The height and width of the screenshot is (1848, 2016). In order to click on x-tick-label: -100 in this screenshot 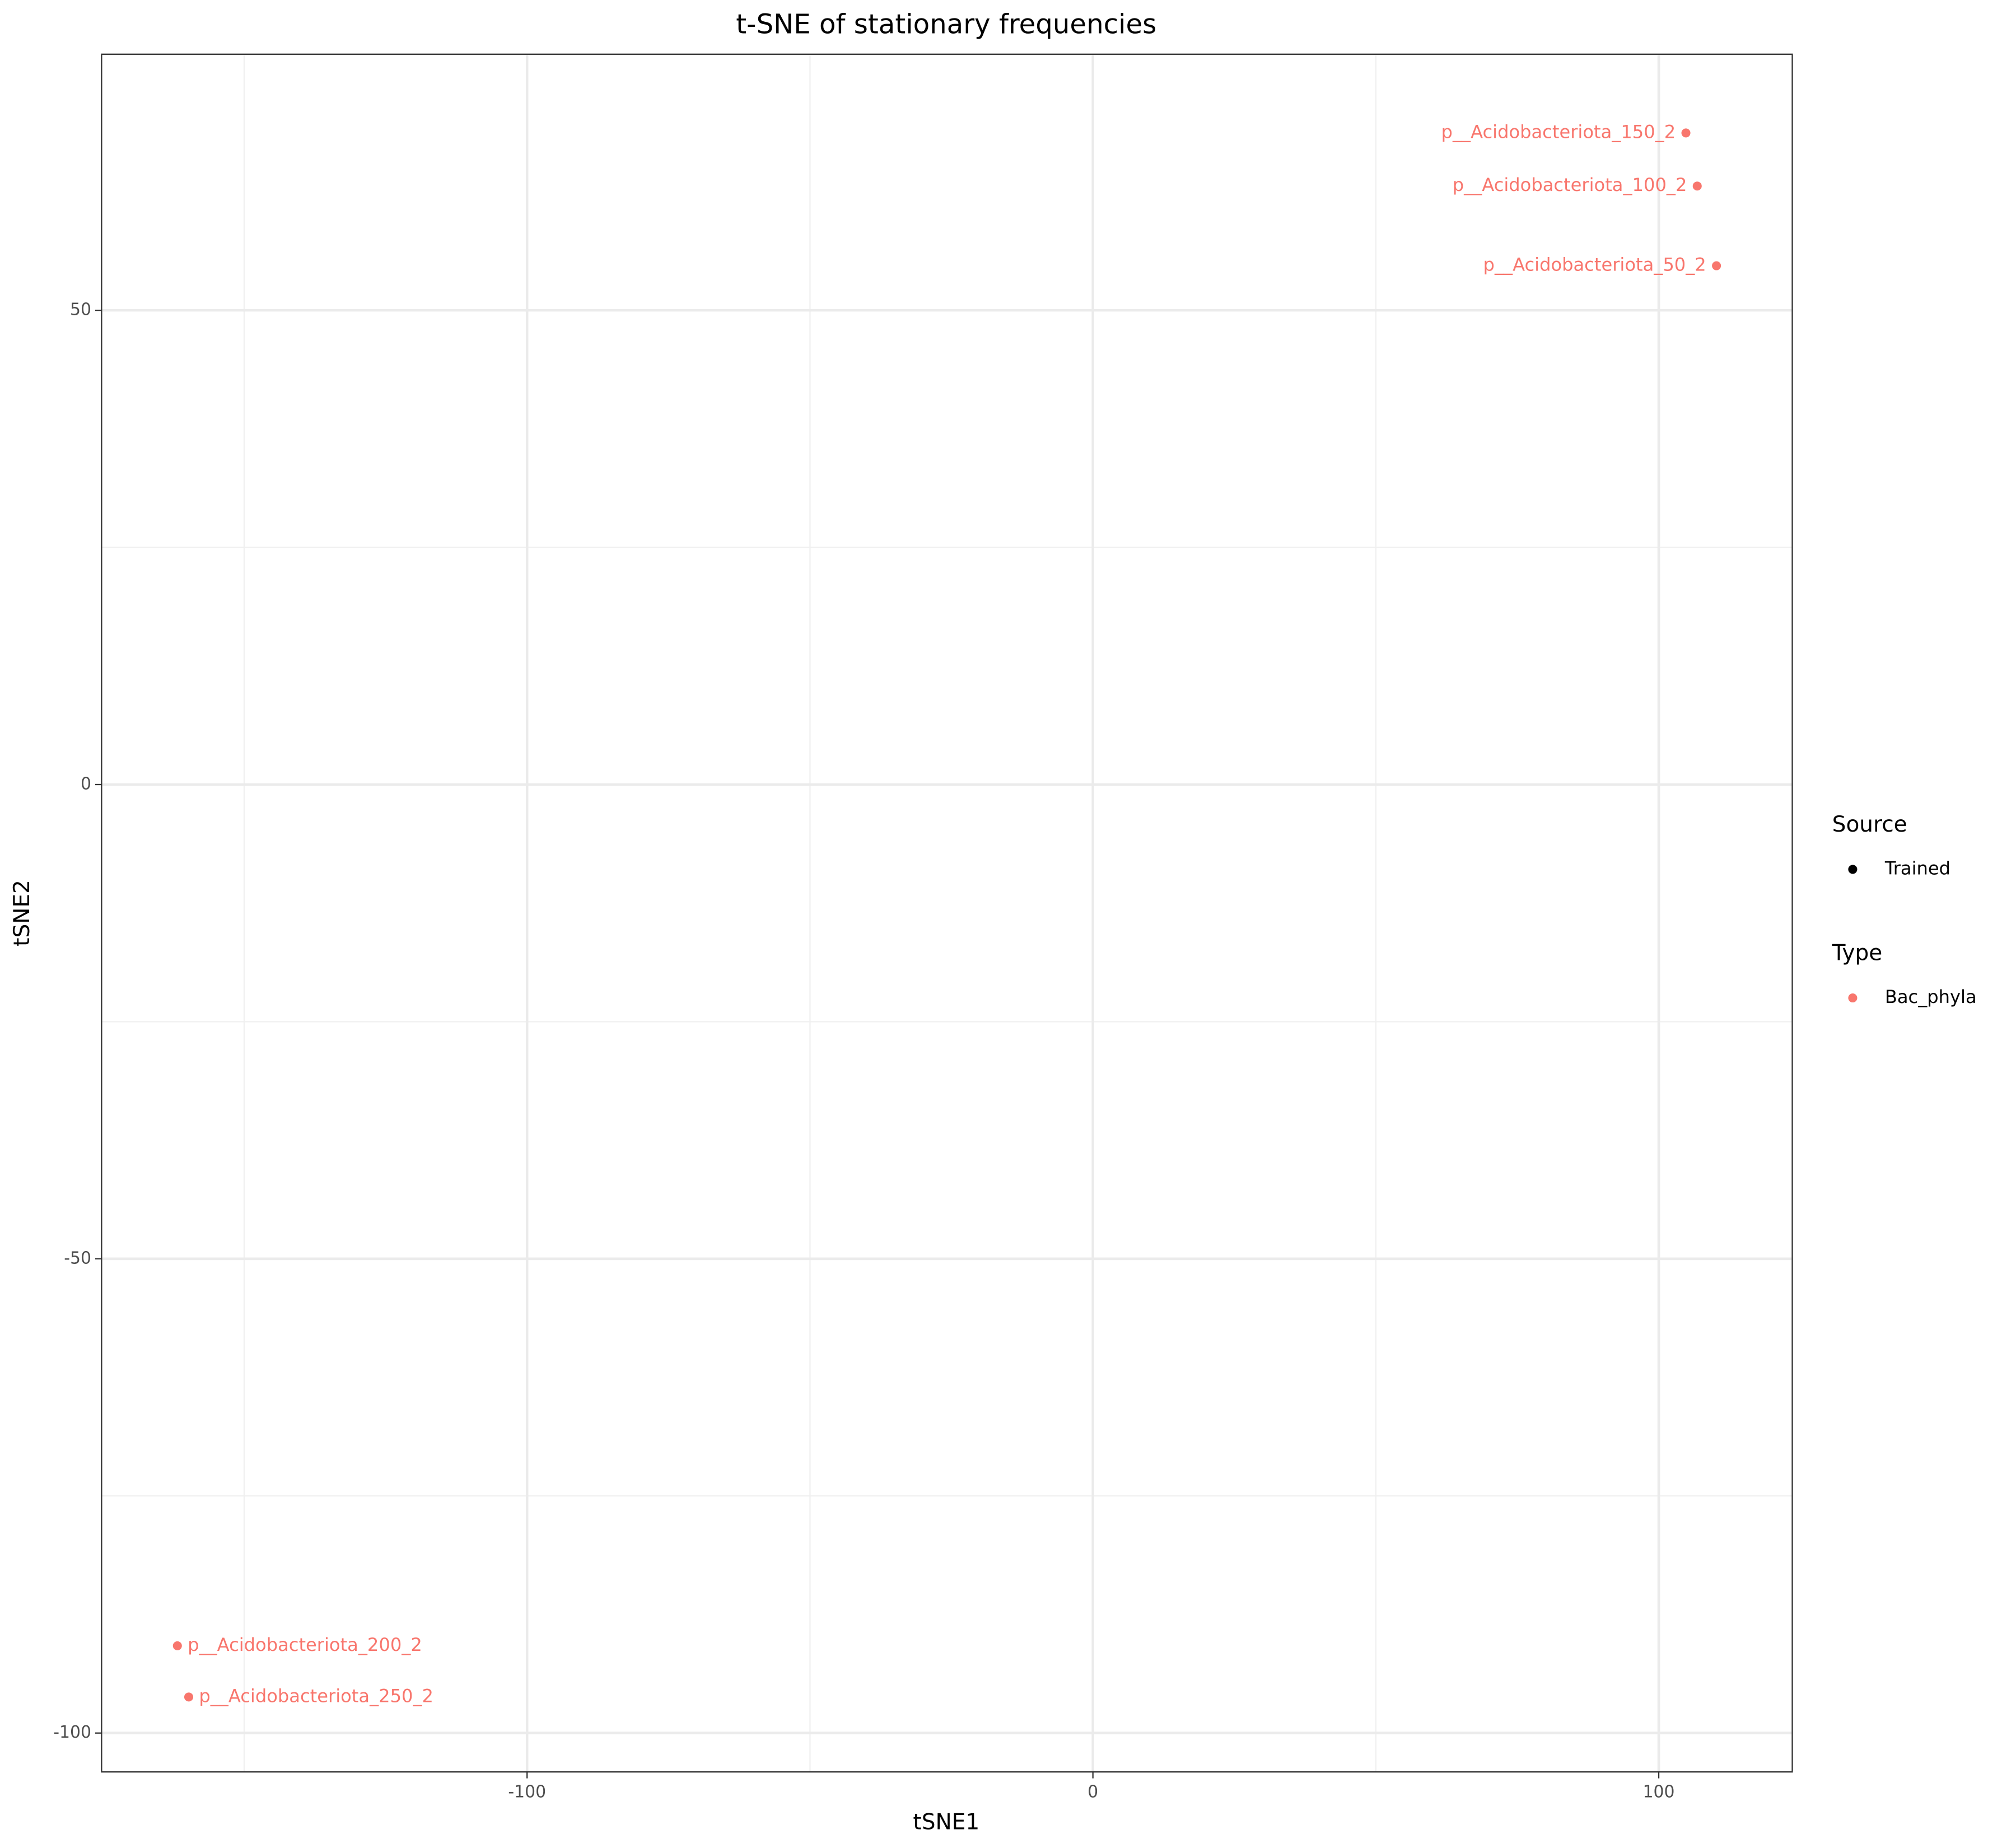, I will do `click(527, 1792)`.